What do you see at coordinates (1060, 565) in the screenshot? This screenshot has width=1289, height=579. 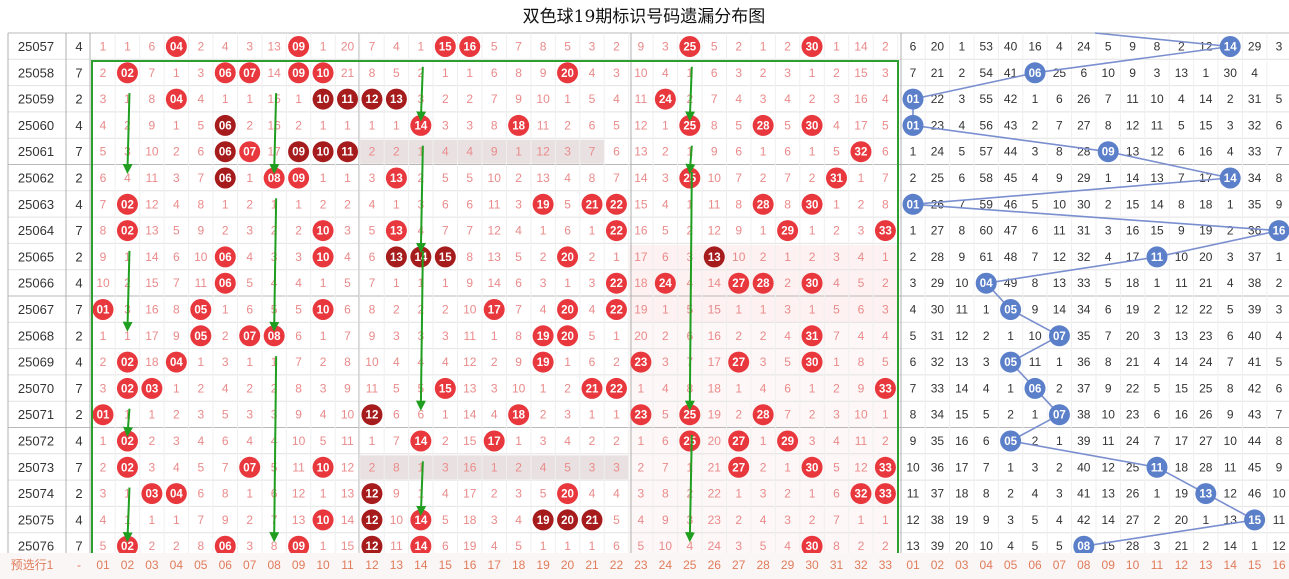 I see `footer-blue-number: 07` at bounding box center [1060, 565].